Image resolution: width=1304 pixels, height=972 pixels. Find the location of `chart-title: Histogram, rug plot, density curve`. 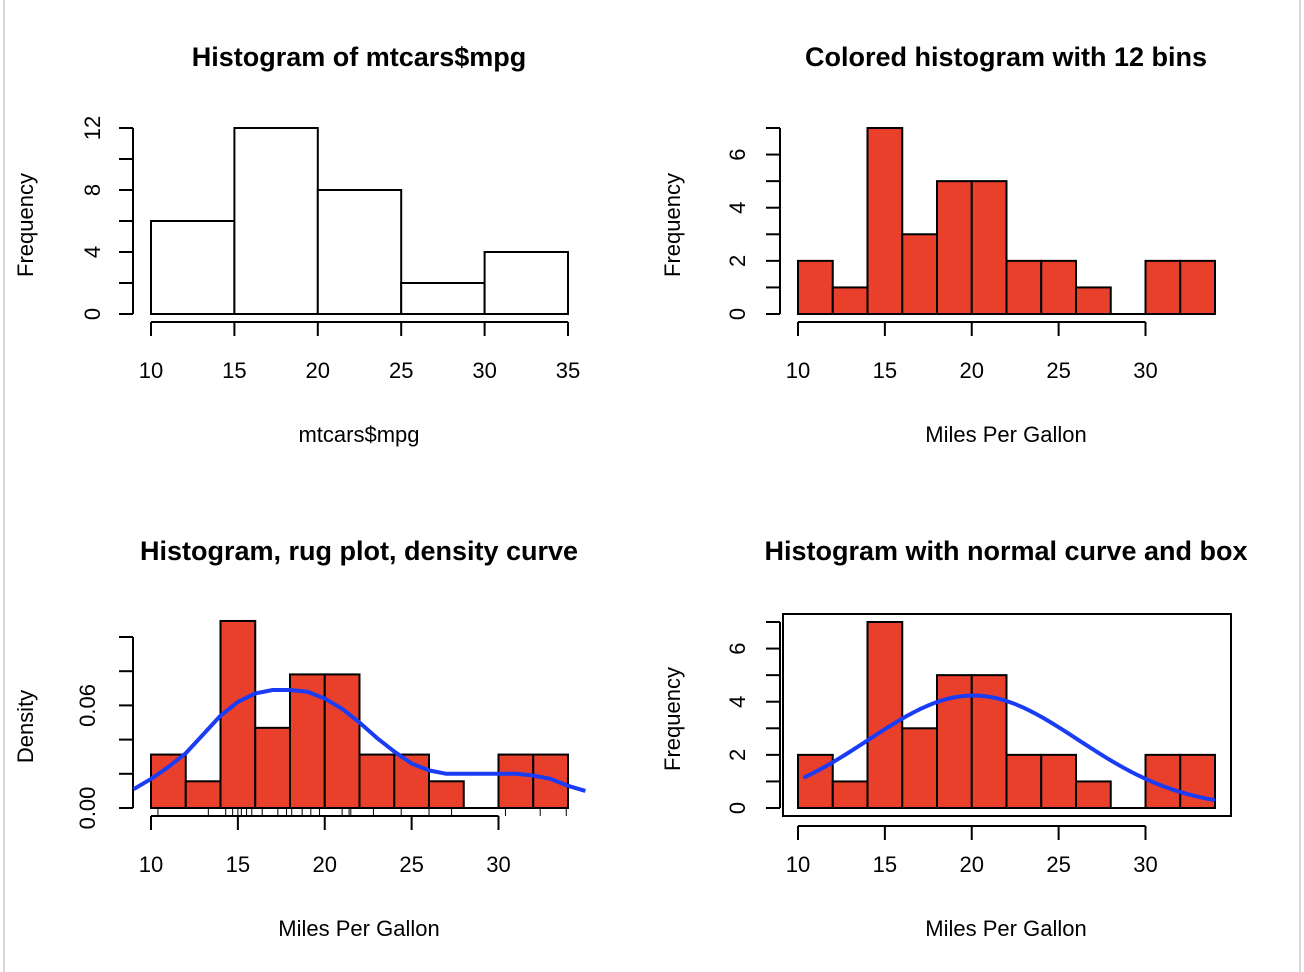

chart-title: Histogram, rug plot, density curve is located at coordinates (359, 551).